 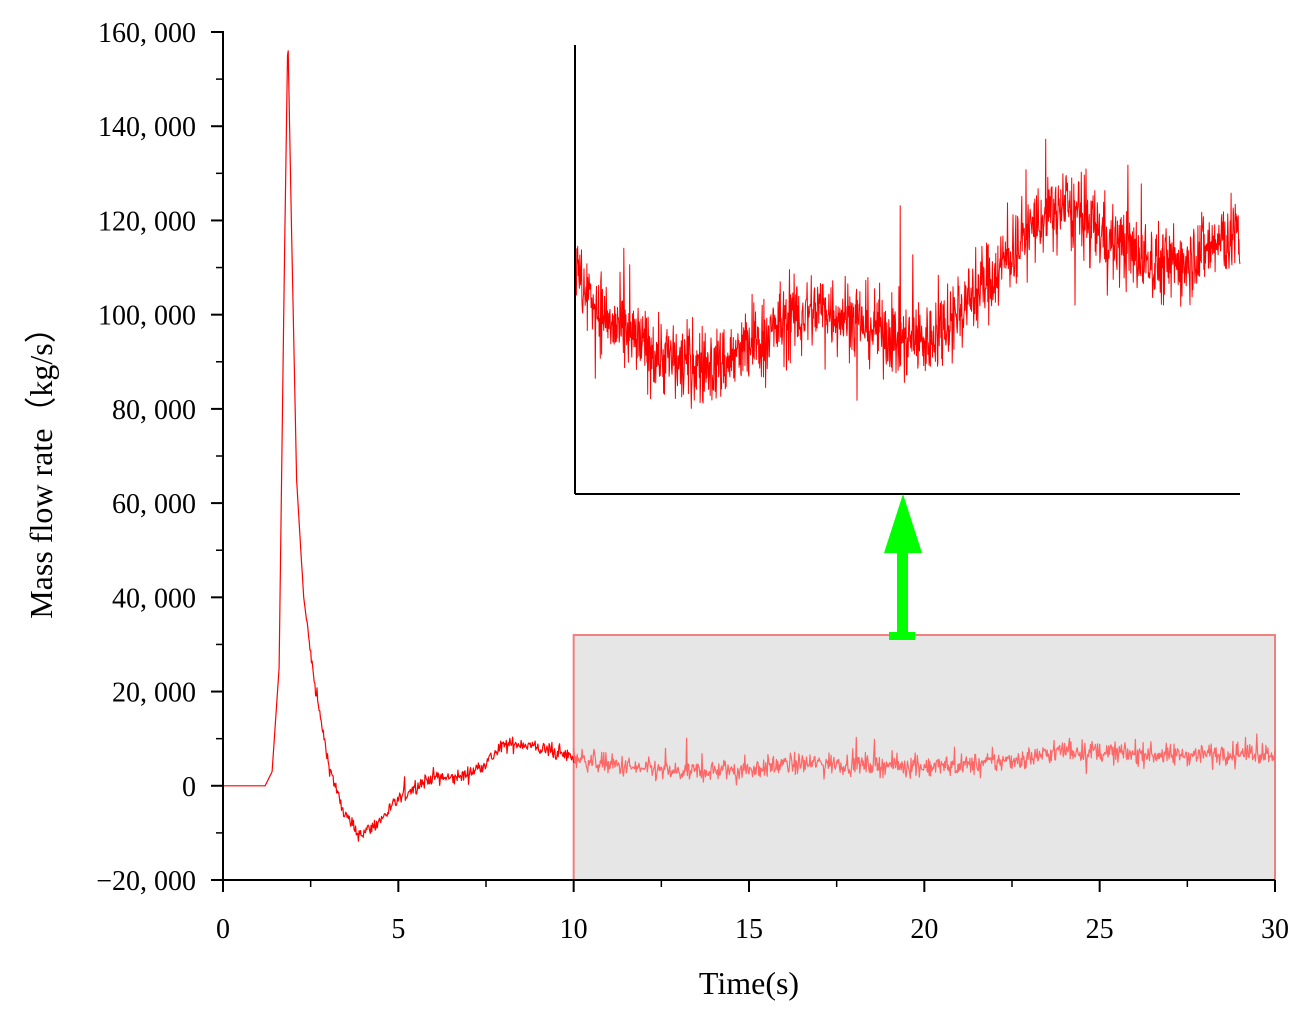 What do you see at coordinates (189, 787) in the screenshot?
I see `y-tick-label: 0` at bounding box center [189, 787].